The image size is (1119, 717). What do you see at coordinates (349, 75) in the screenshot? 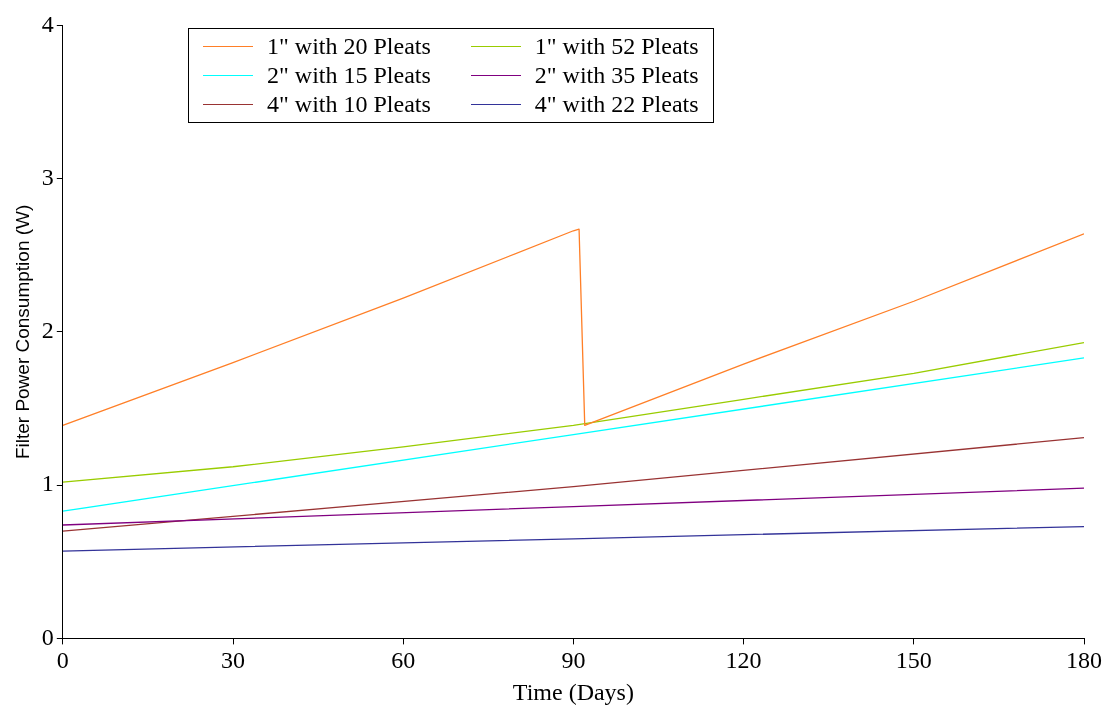
I see `legend-label: 2" with 15 Pleats` at bounding box center [349, 75].